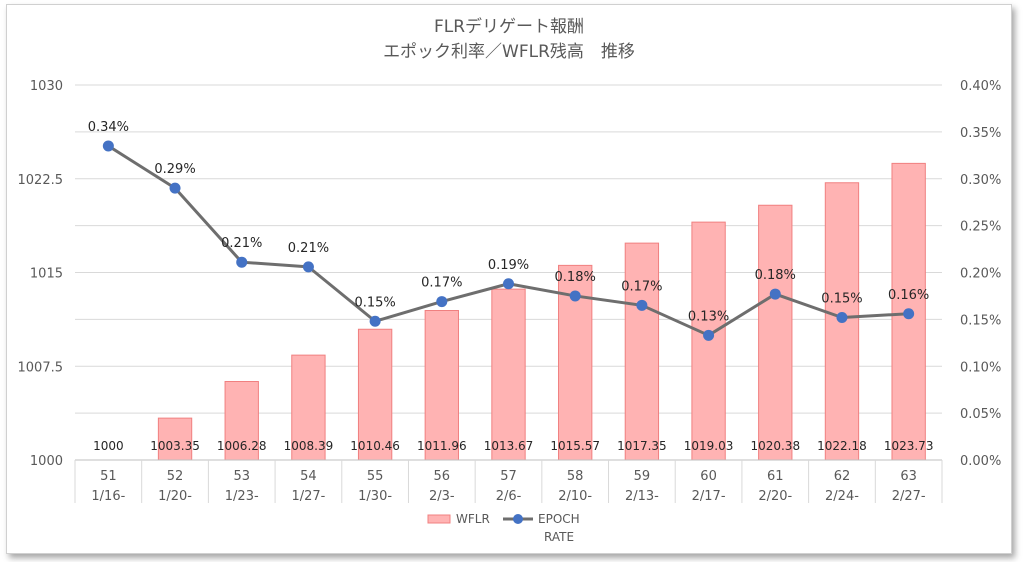 The width and height of the screenshot is (1024, 562). What do you see at coordinates (442, 476) in the screenshot?
I see `category-epoch-label: 56` at bounding box center [442, 476].